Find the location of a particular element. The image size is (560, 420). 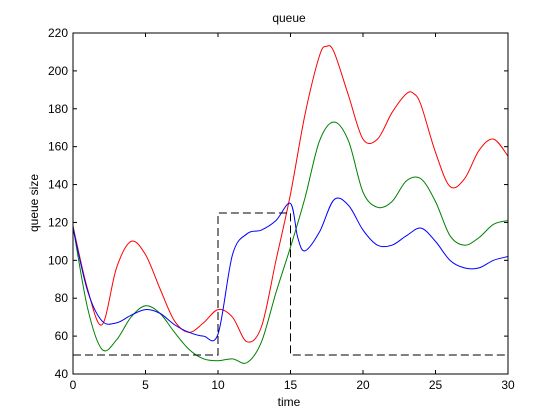

y-tick-label: 100 is located at coordinates (58, 260).